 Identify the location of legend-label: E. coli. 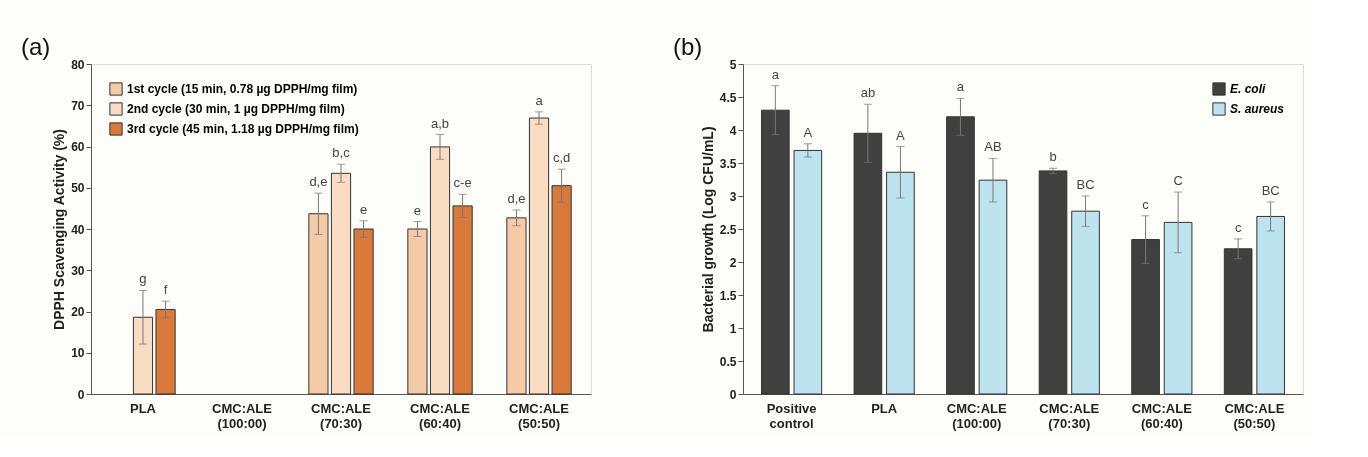
(1248, 89).